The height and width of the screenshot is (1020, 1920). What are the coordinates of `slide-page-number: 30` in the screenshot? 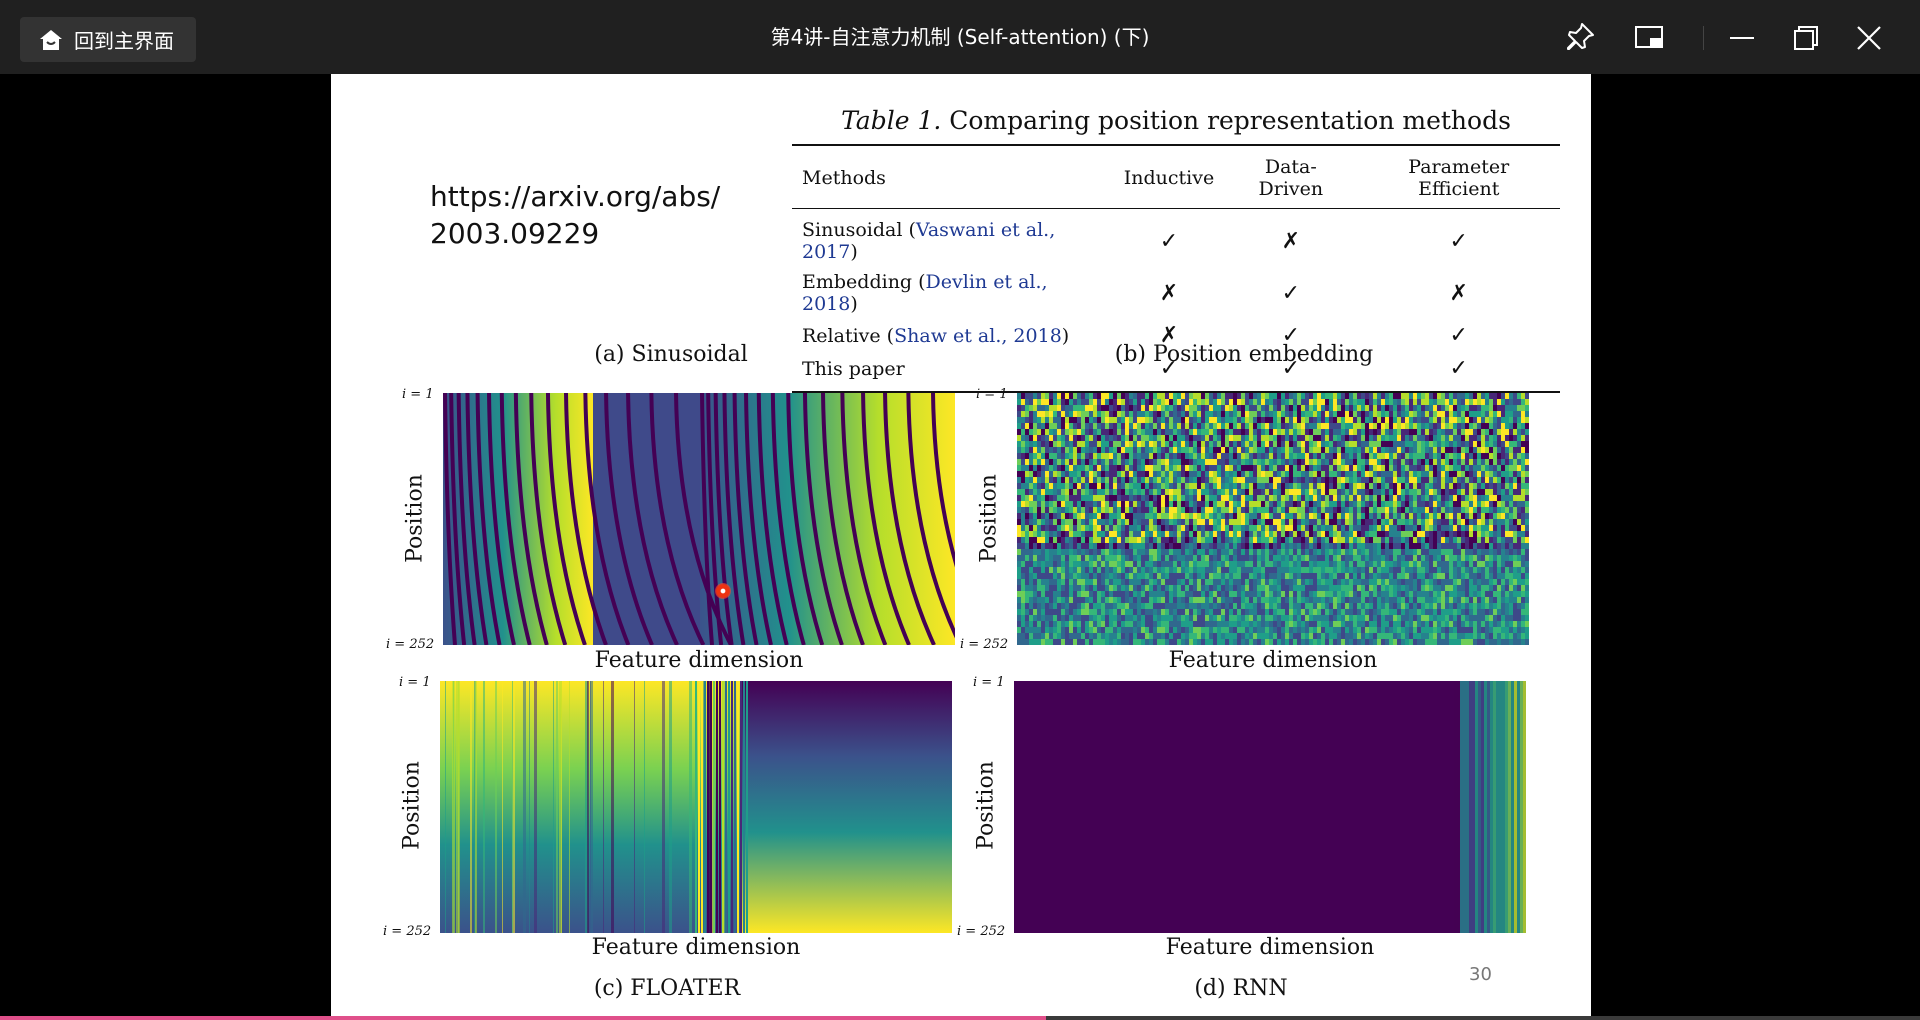 It's located at (1480, 974).